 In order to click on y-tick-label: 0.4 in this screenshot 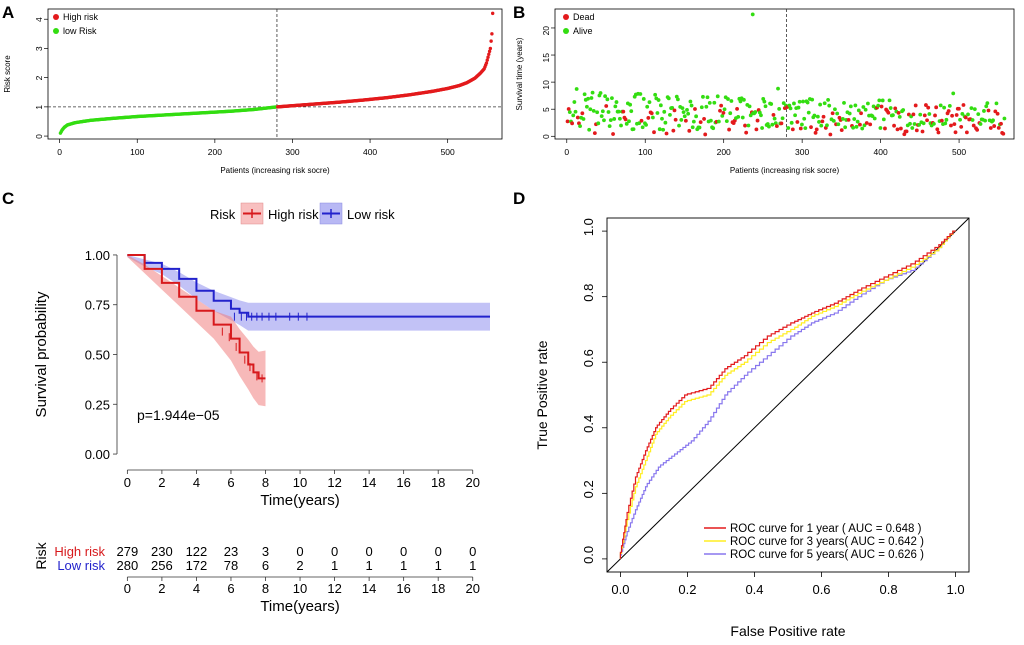, I will do `click(588, 424)`.